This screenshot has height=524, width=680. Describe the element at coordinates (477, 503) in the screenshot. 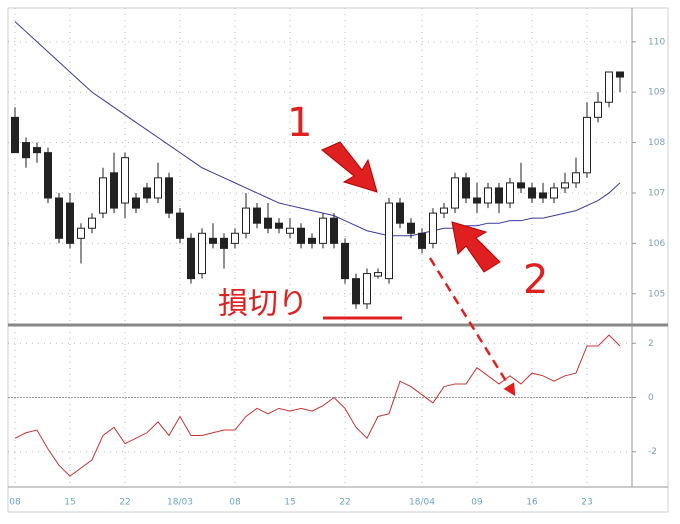

I see `x-tick-label: 09` at that location.